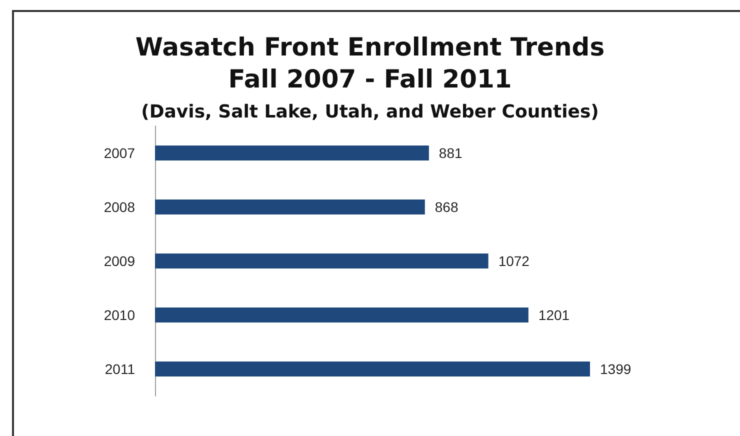 The height and width of the screenshot is (436, 740). I want to click on data-label: 1399, so click(616, 369).